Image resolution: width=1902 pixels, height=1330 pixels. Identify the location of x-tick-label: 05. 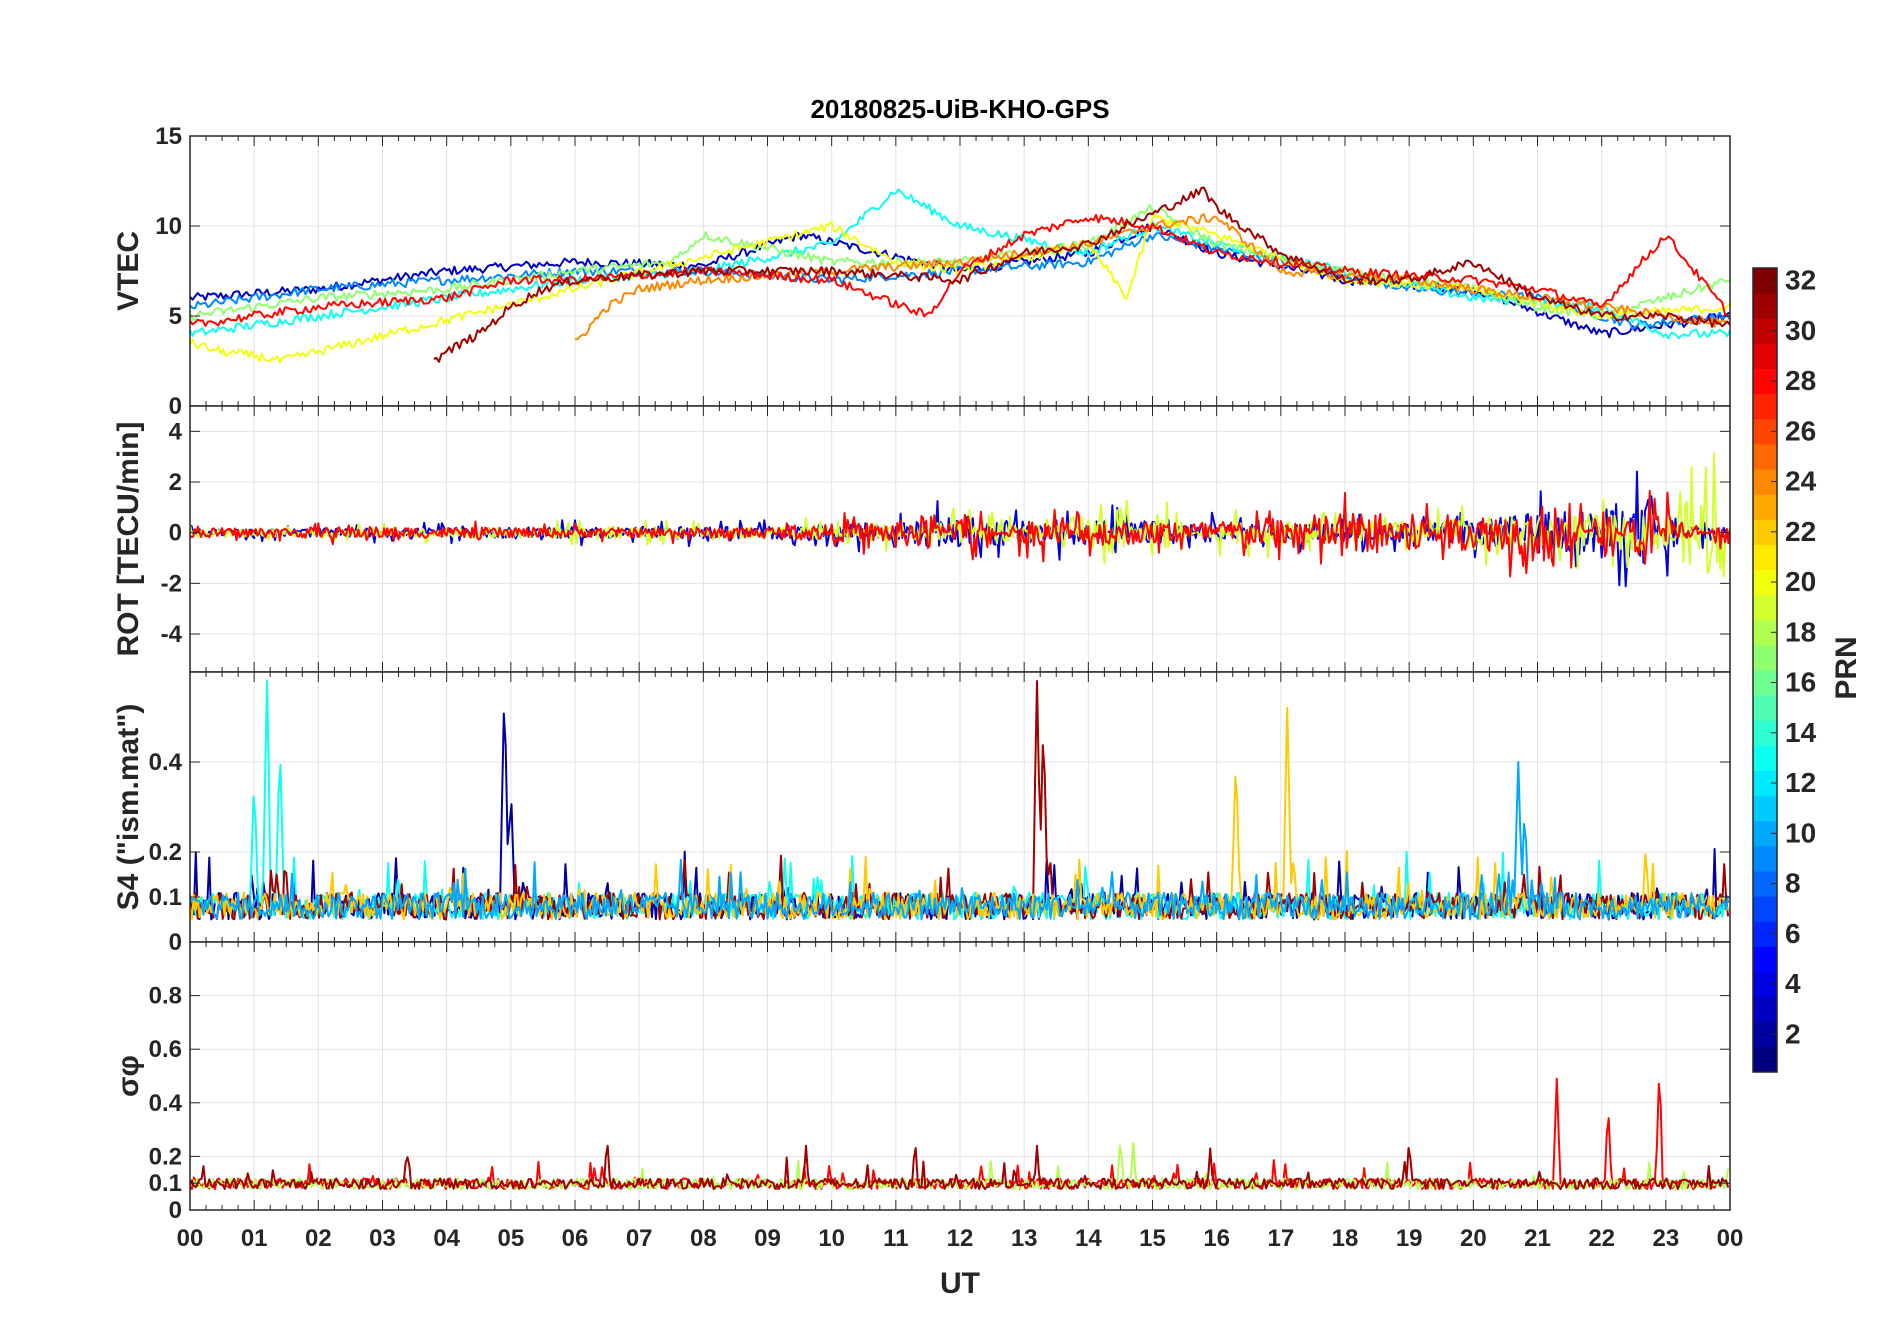
(510, 1238).